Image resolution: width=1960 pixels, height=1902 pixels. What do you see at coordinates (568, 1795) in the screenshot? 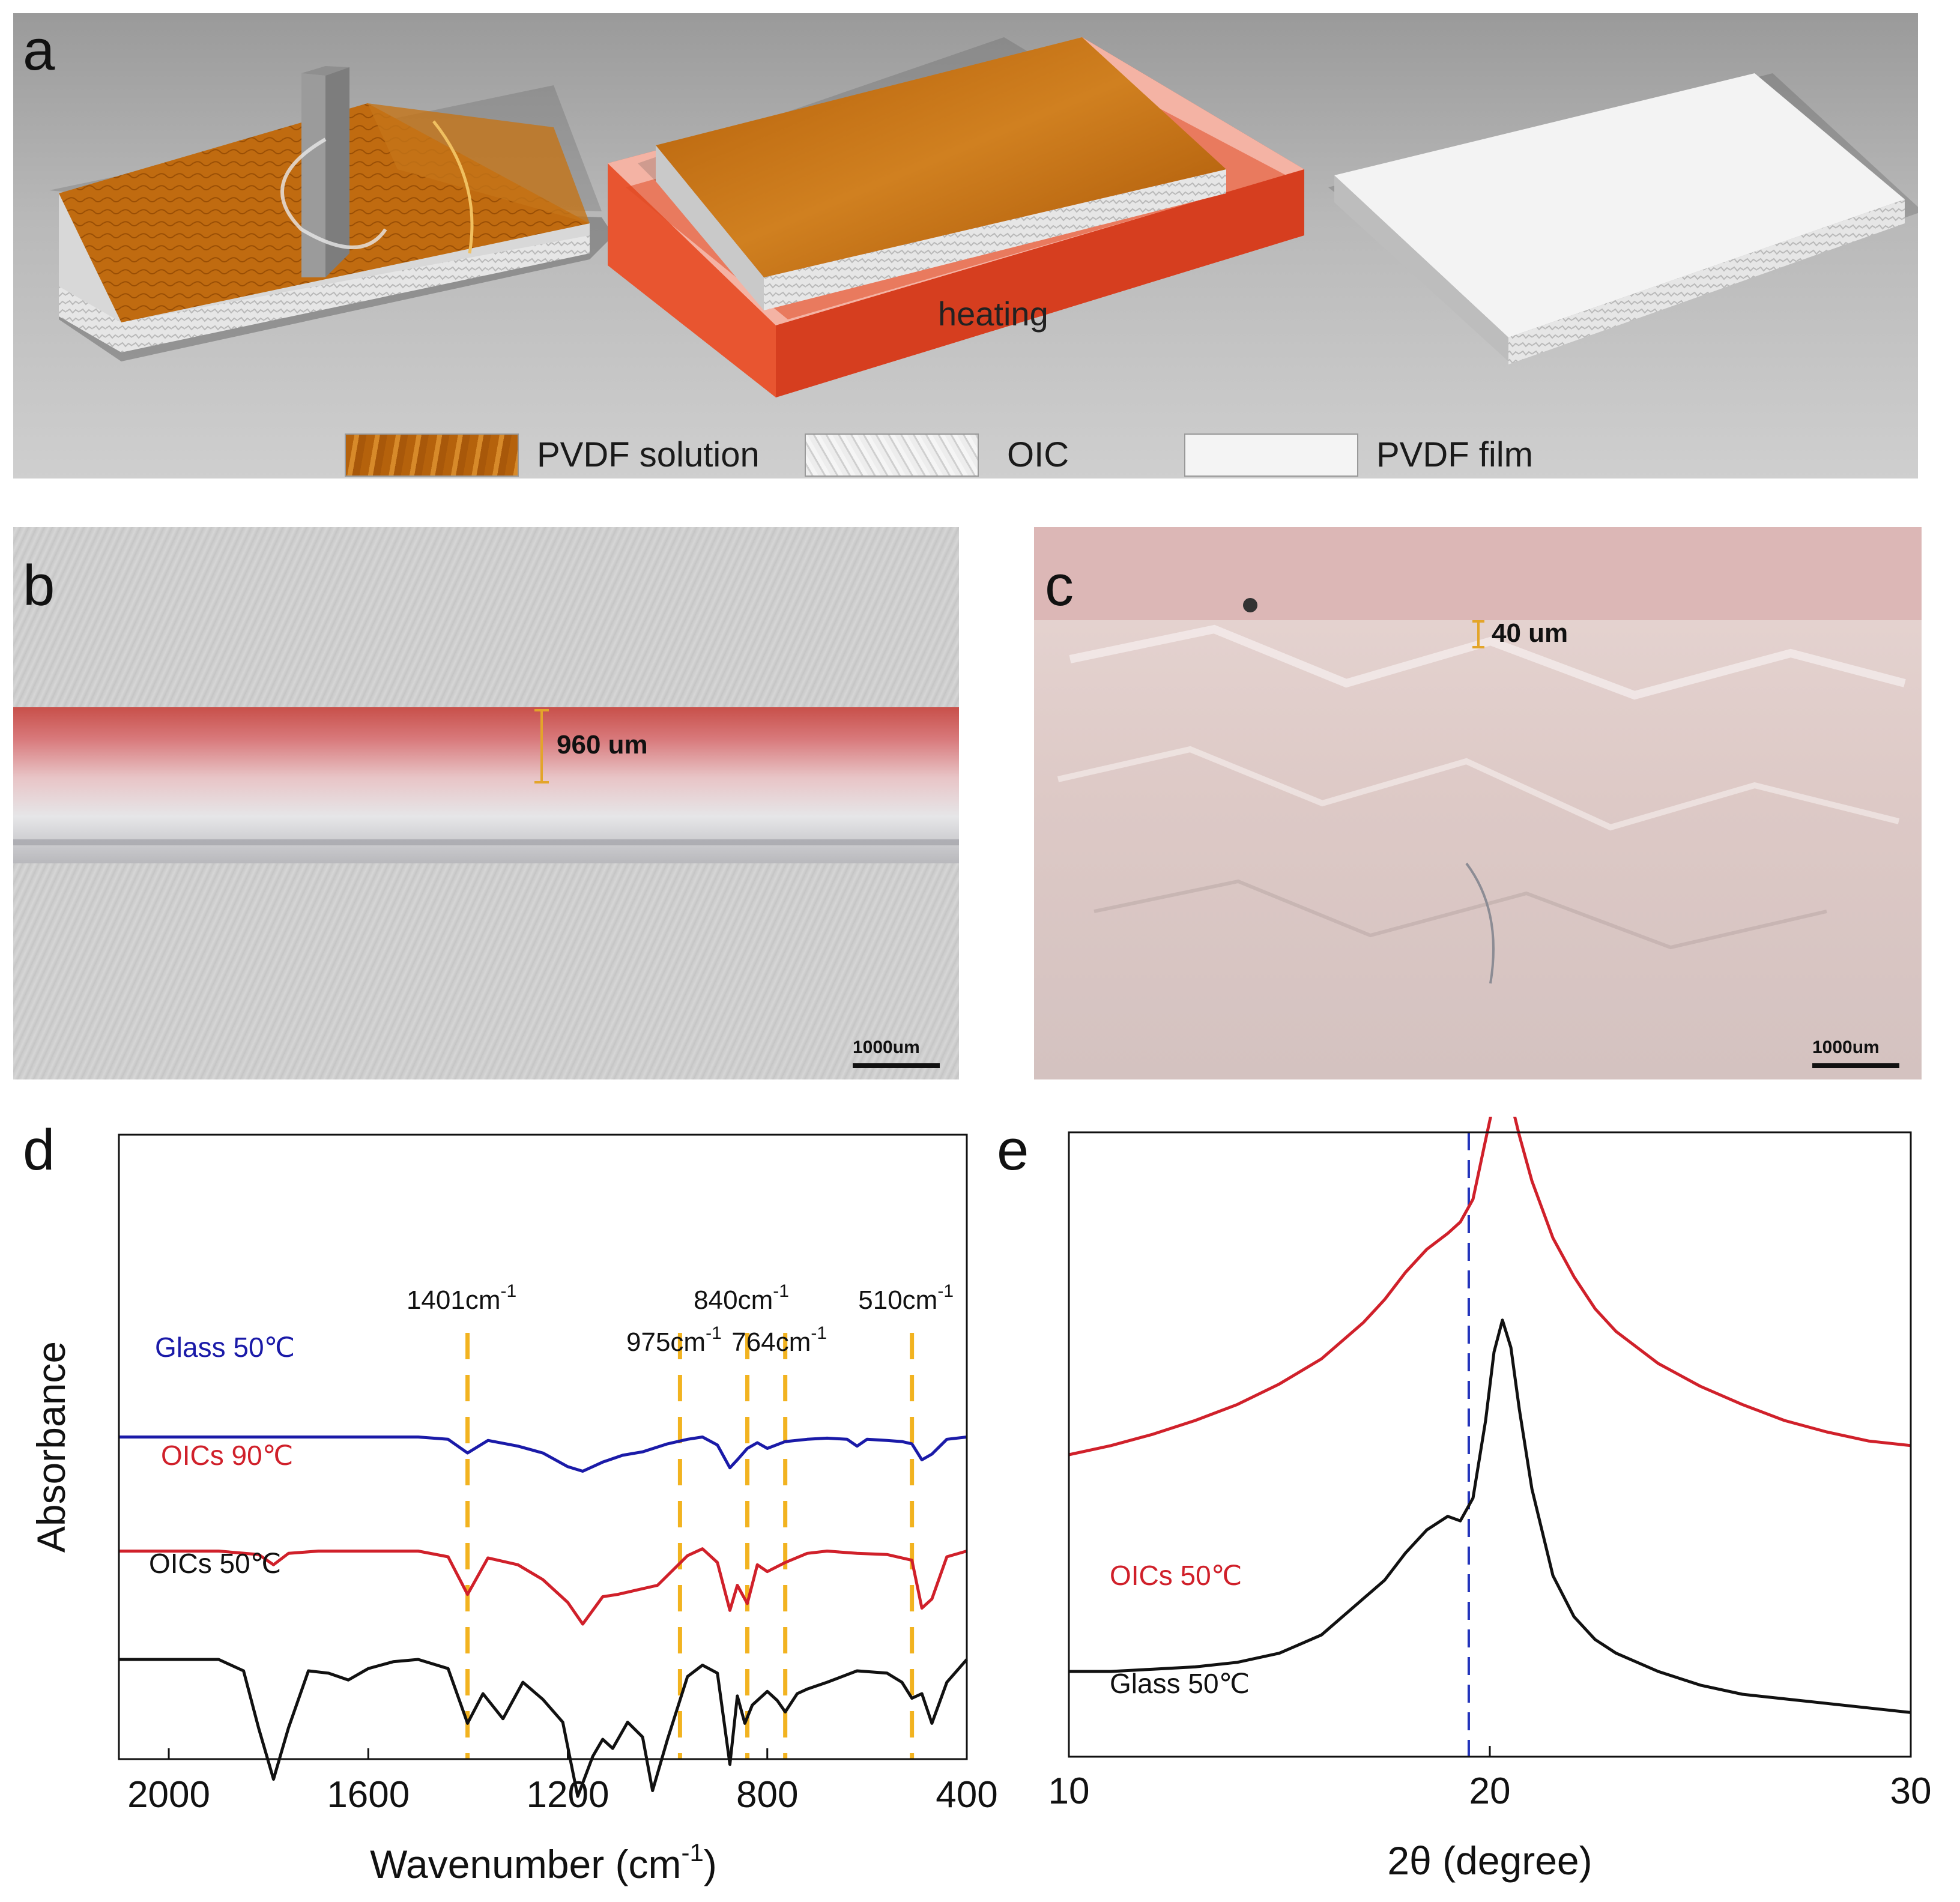
I see `ftir-x-tick-label-1200: 1200` at bounding box center [568, 1795].